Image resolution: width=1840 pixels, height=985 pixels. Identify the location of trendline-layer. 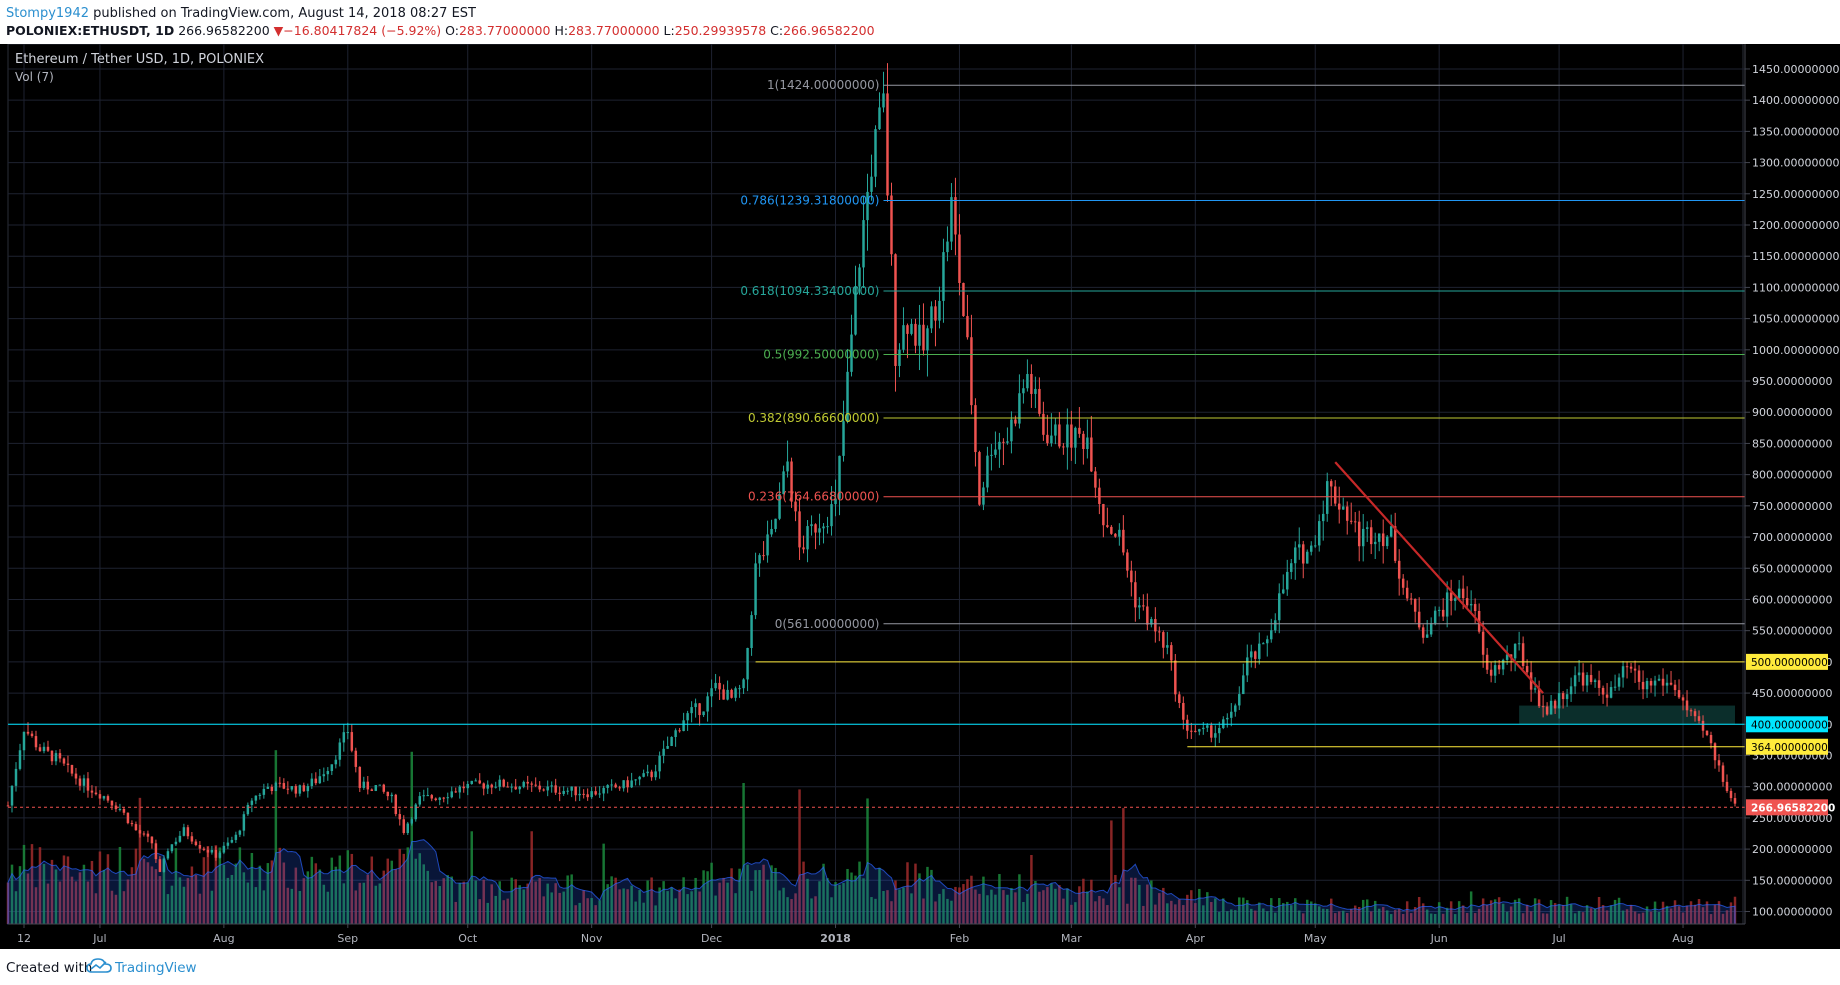
(1439, 577).